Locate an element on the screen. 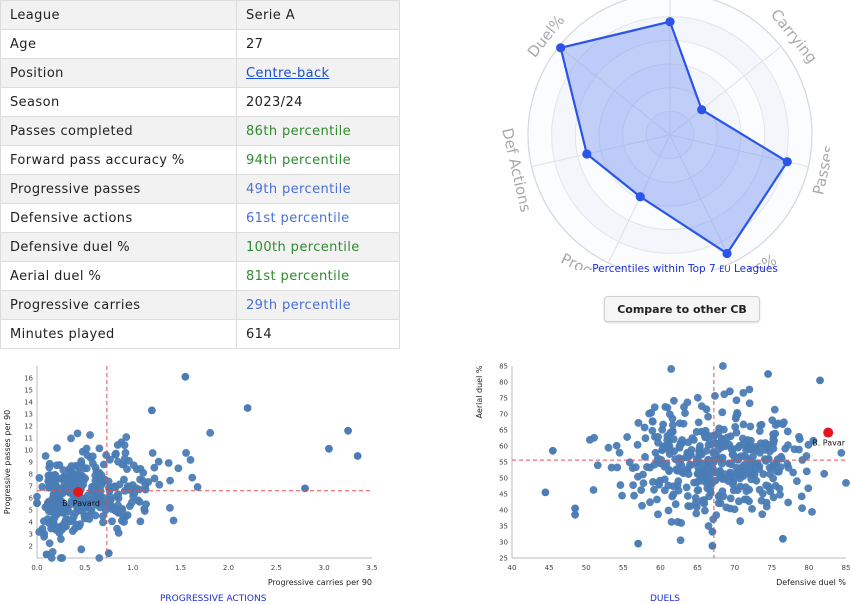 Image resolution: width=850 pixels, height=604 pixels. y-tick-label: 14 is located at coordinates (28, 403).